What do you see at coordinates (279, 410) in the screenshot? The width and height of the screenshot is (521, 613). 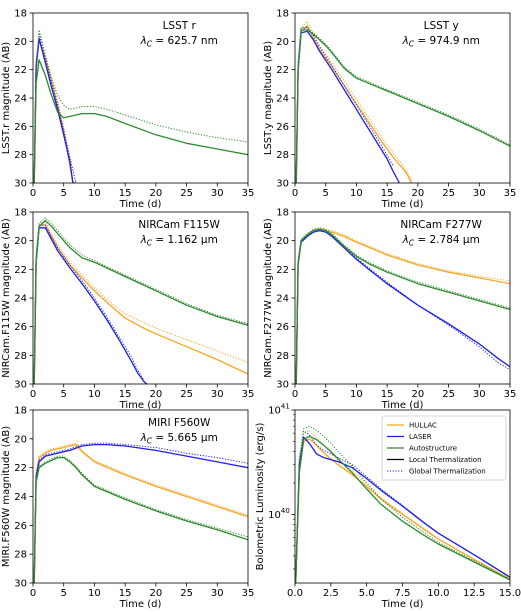 I see `y-tick-label: 1041` at bounding box center [279, 410].